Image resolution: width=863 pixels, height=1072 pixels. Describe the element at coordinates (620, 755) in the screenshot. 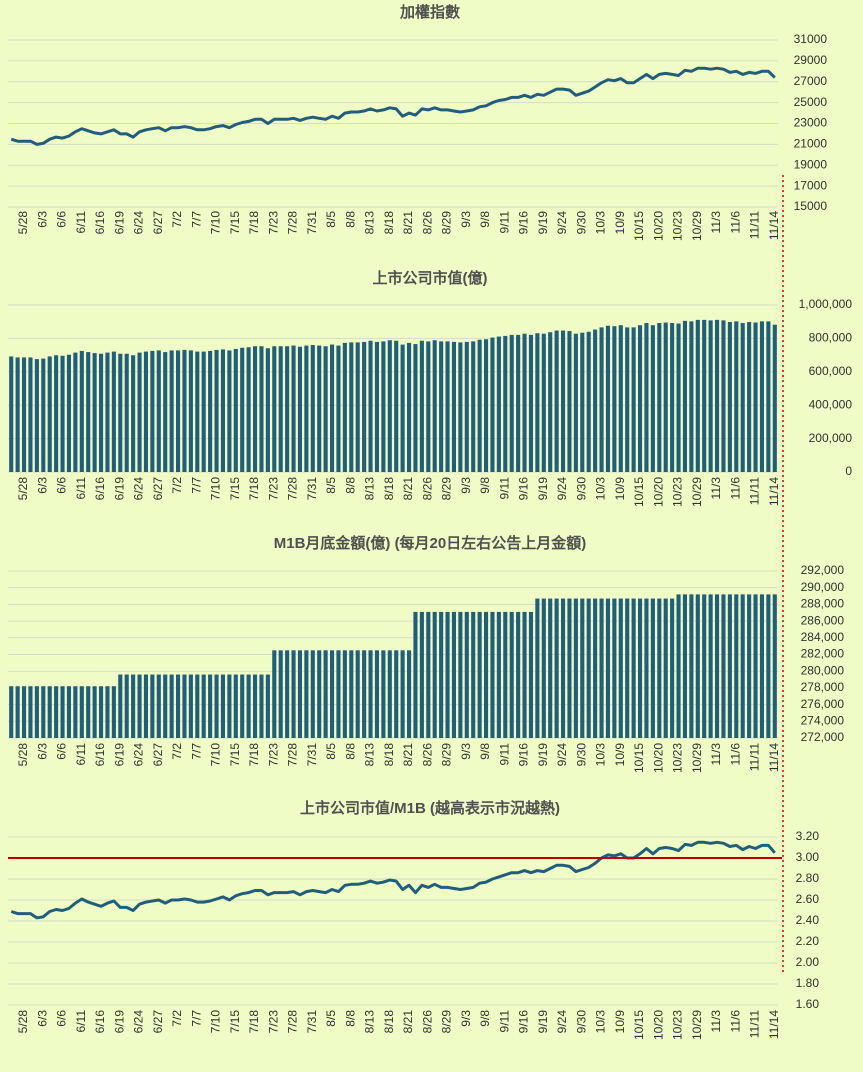

I see `x-tick-label: 10/9` at that location.